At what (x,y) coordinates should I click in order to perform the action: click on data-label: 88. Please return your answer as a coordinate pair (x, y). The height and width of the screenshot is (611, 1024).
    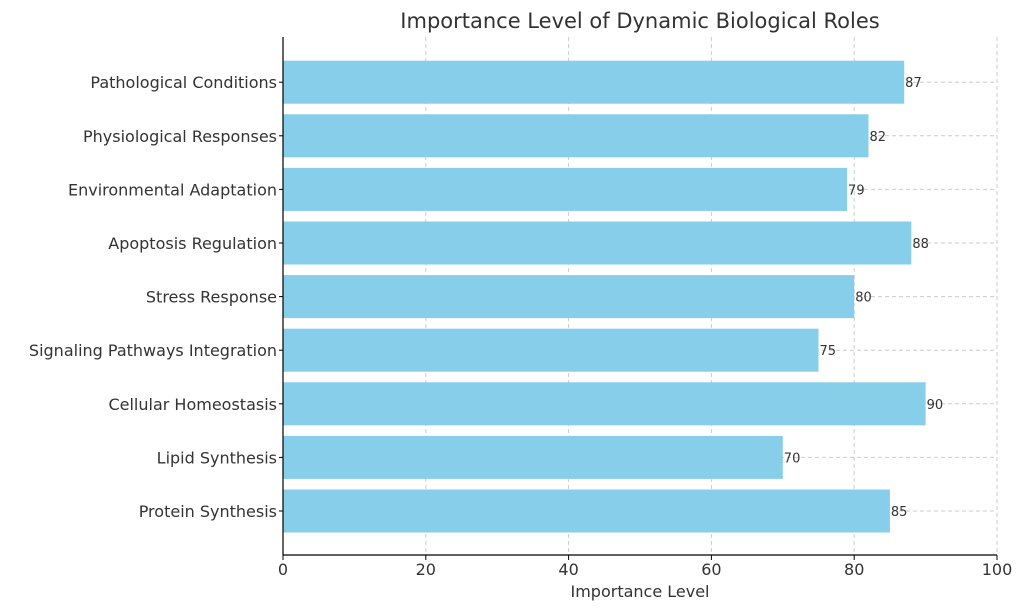
    Looking at the image, I should click on (920, 244).